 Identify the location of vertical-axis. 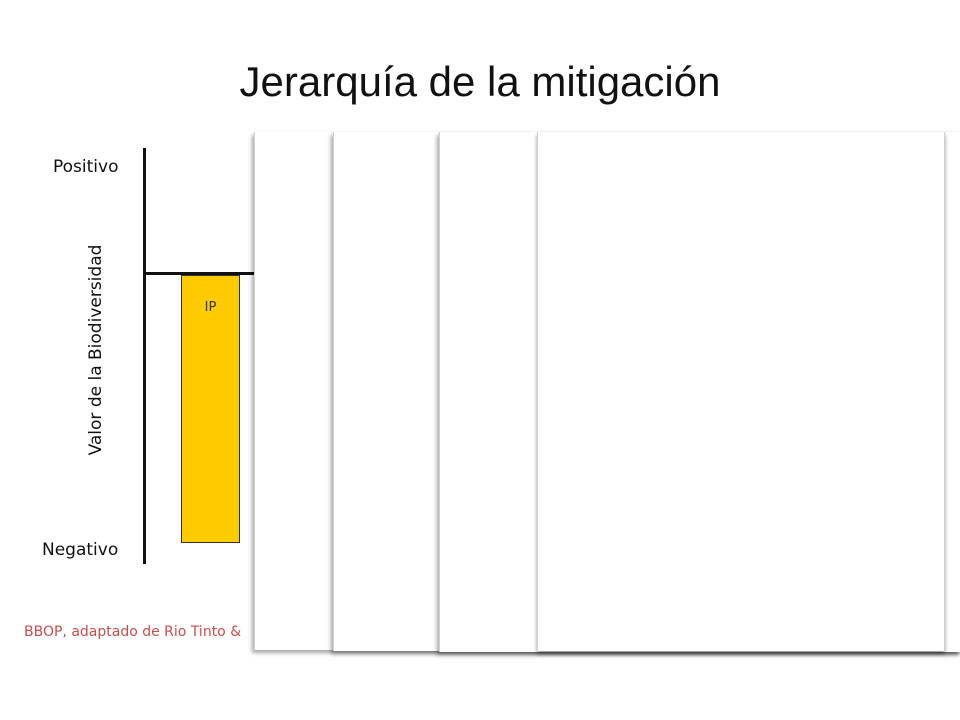
(144, 356).